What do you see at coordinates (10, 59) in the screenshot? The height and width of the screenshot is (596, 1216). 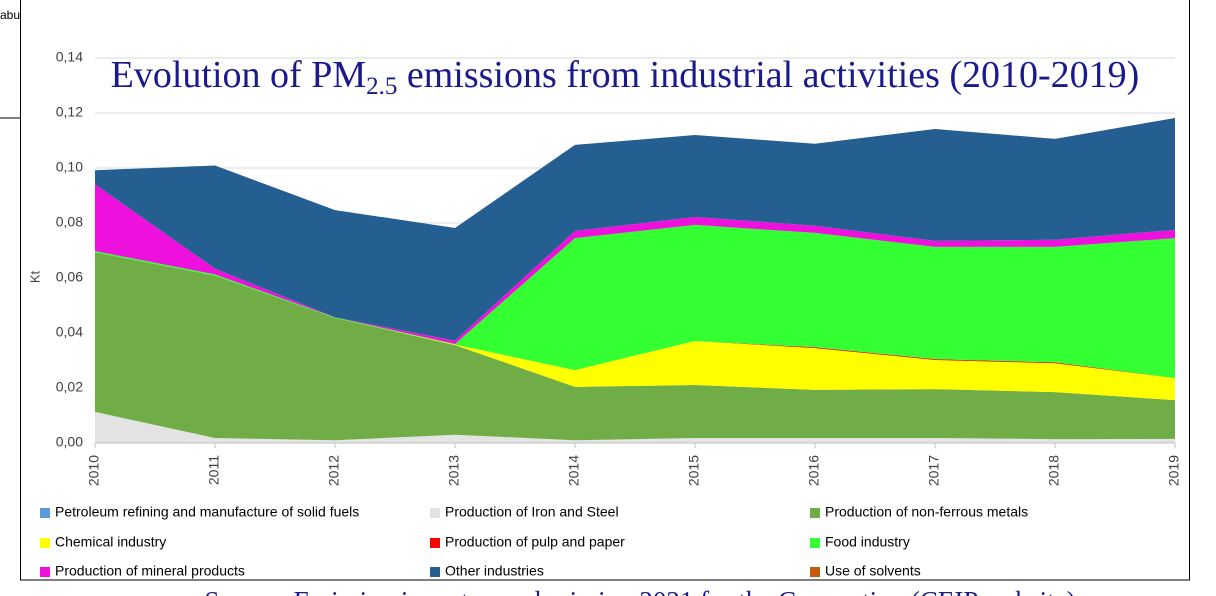 I see `cover` at bounding box center [10, 59].